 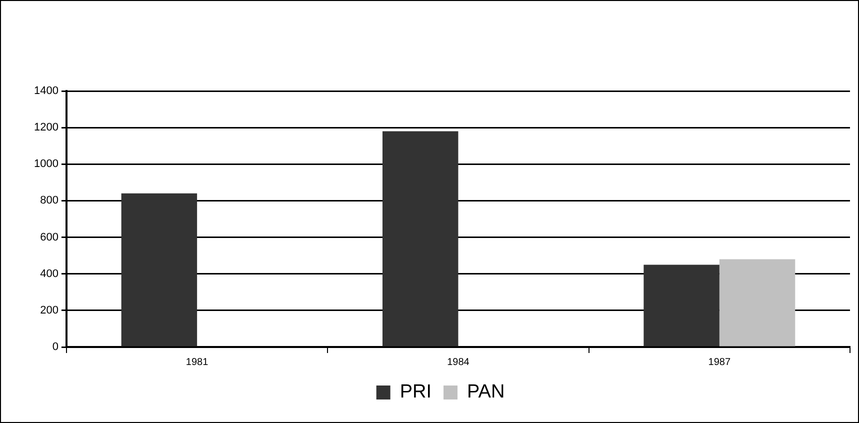 What do you see at coordinates (49, 310) in the screenshot?
I see `y-tick-label: 200` at bounding box center [49, 310].